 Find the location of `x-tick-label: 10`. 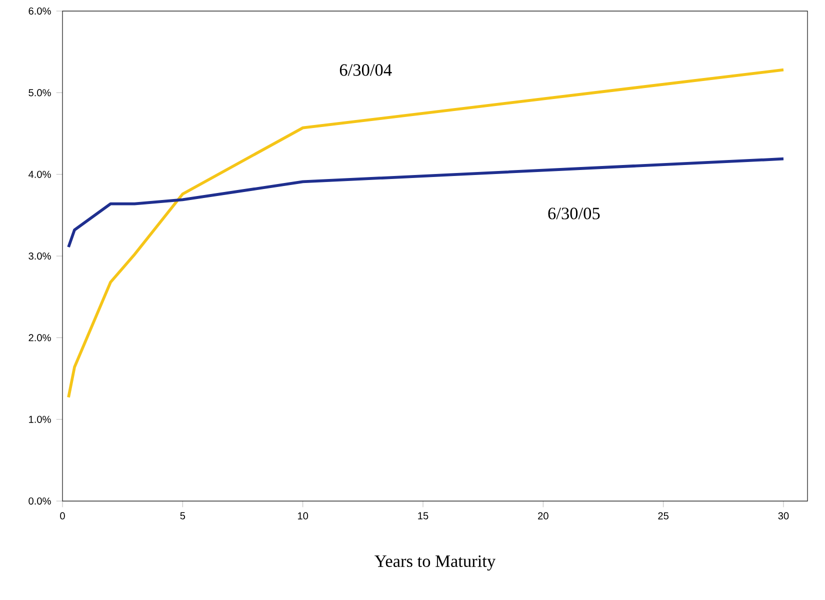

x-tick-label: 10 is located at coordinates (303, 516).